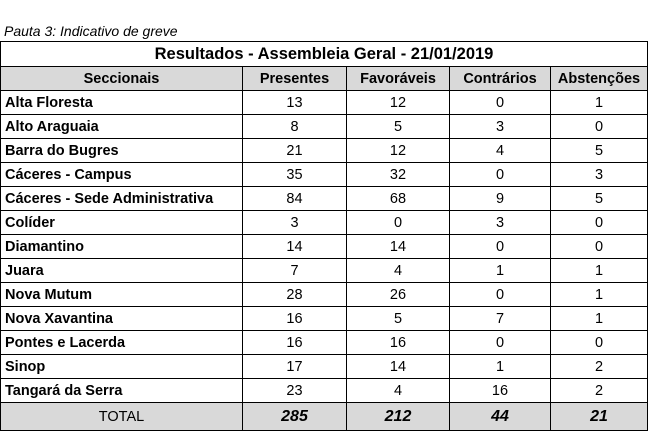 This screenshot has height=435, width=649. Describe the element at coordinates (398, 198) in the screenshot. I see `cell-favoraveis: 68` at that location.